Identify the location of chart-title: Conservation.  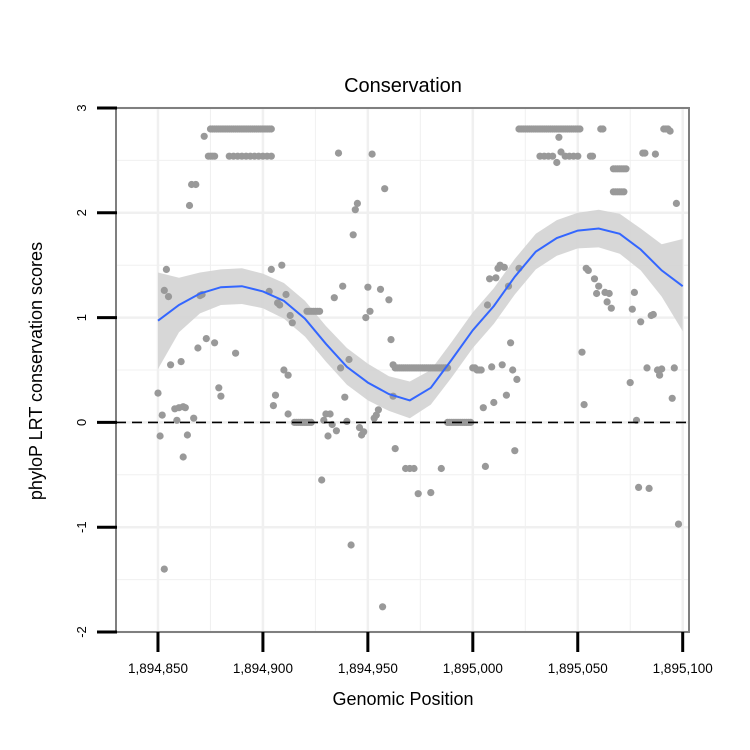
(403, 86).